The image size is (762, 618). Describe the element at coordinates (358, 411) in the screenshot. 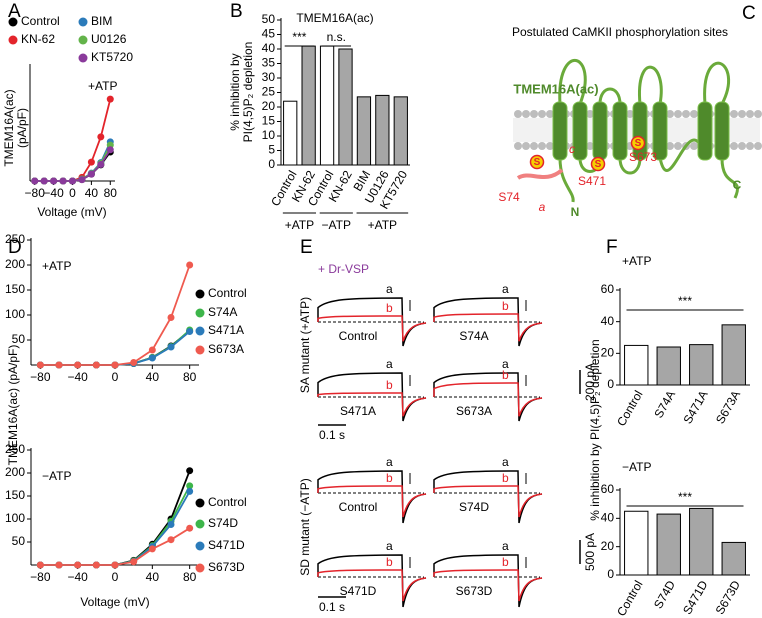

I see `trace-name: S471A` at that location.